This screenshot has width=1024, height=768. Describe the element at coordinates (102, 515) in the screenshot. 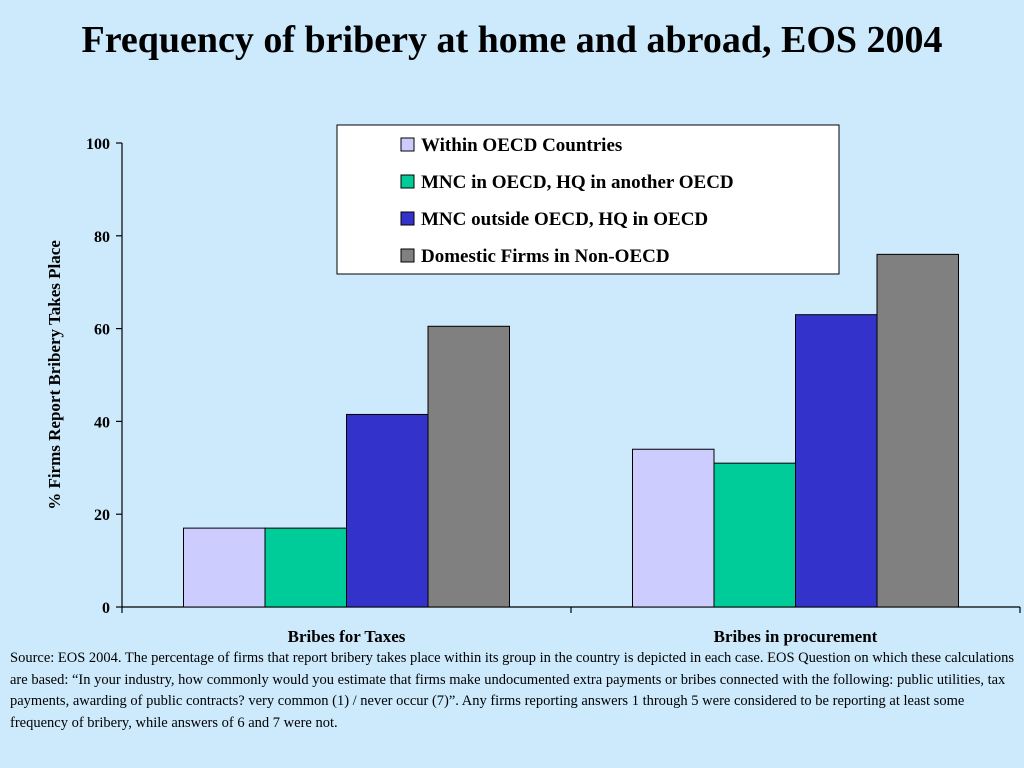

I see `y-tick-label: 20` at that location.